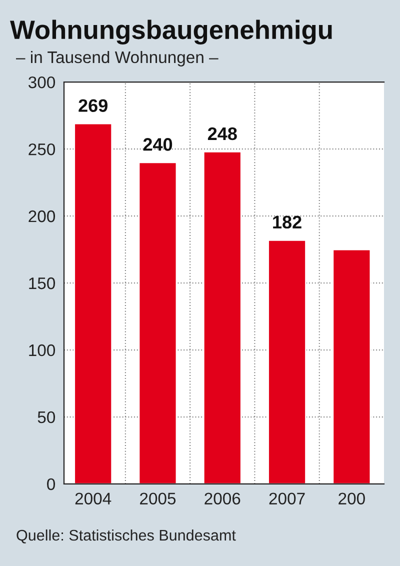 The width and height of the screenshot is (400, 566). Describe the element at coordinates (158, 498) in the screenshot. I see `x-tick-label: 2005` at that location.